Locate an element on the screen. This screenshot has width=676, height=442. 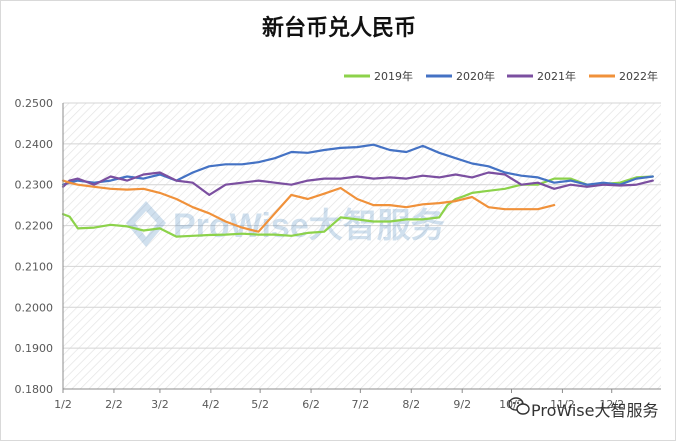
x-tick-label: 5/2 is located at coordinates (260, 404).